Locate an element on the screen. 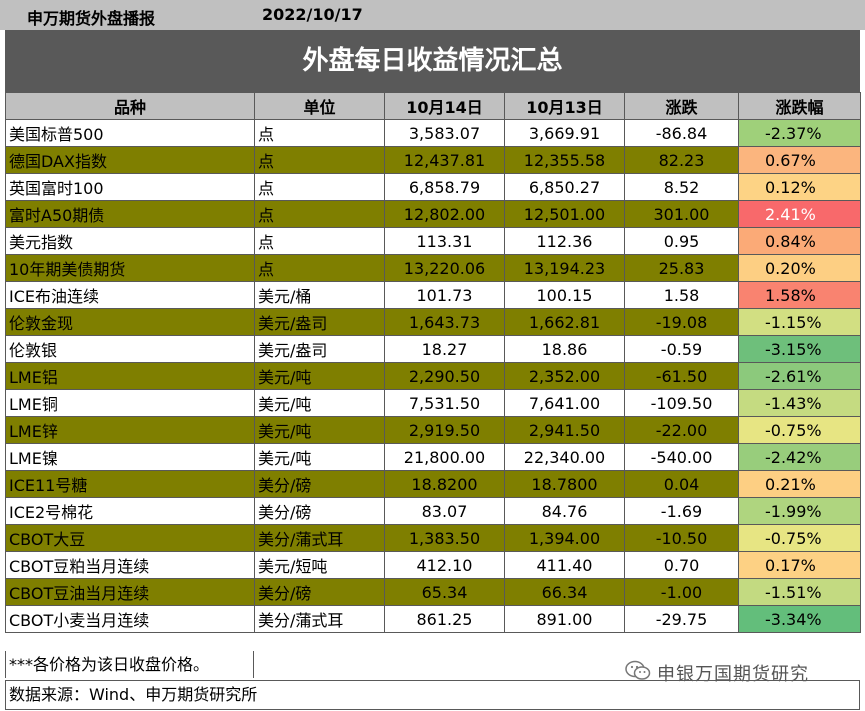 The height and width of the screenshot is (711, 865). table-row: LME锌 美元/吨 2,919.50 2,941.50 -22.00 -0.75% is located at coordinates (433, 430).